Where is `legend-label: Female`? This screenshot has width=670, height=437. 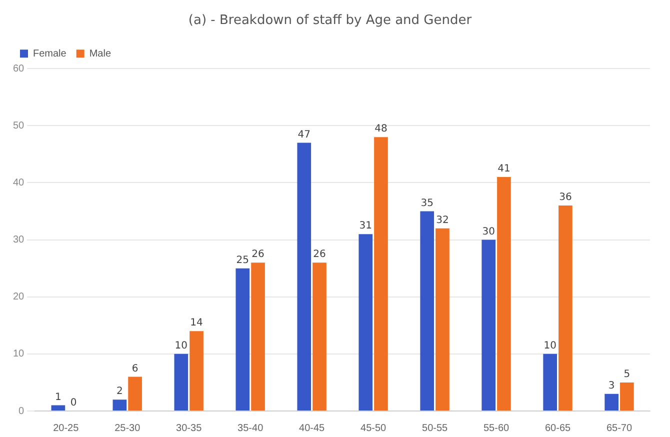 legend-label: Female is located at coordinates (50, 54).